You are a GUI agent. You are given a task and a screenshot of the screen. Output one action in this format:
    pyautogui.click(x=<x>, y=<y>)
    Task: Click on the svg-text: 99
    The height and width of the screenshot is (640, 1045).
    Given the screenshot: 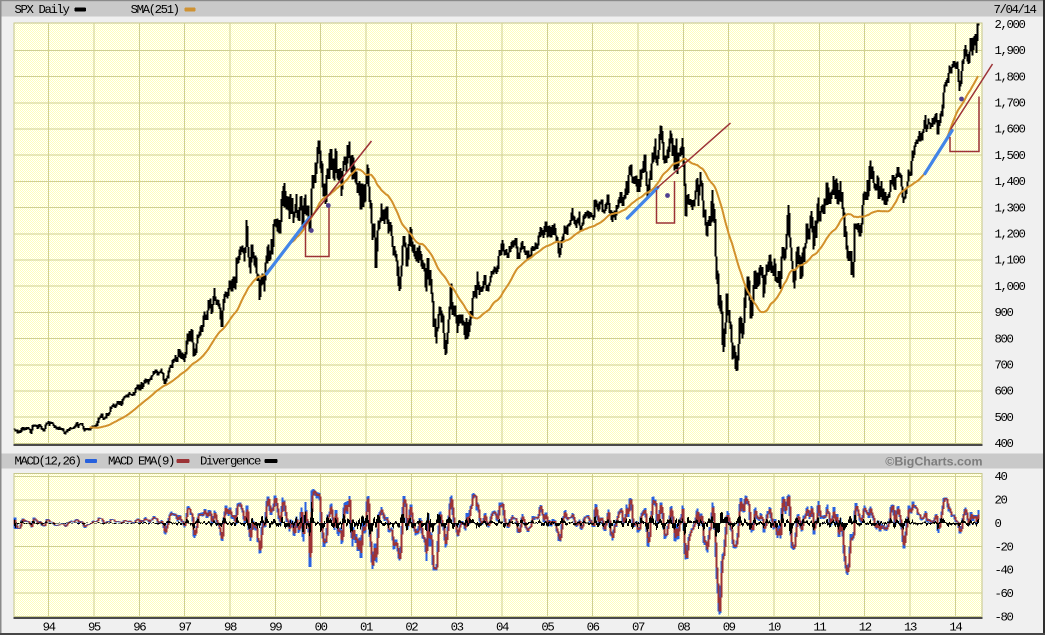 What is the action you would take?
    pyautogui.click(x=275, y=628)
    